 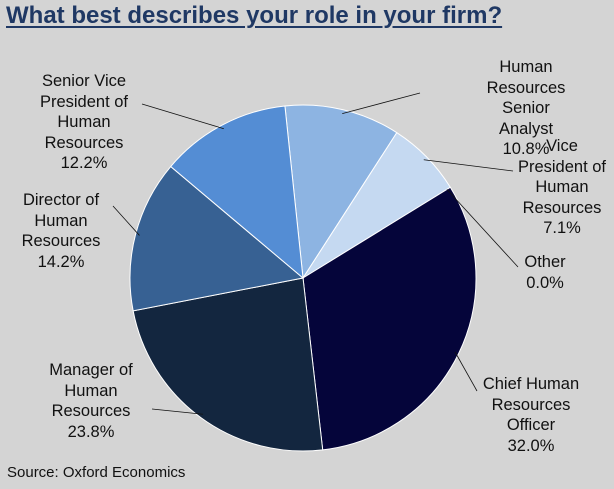 I want to click on leader-line-chief-human-resources-officer, so click(x=466, y=371).